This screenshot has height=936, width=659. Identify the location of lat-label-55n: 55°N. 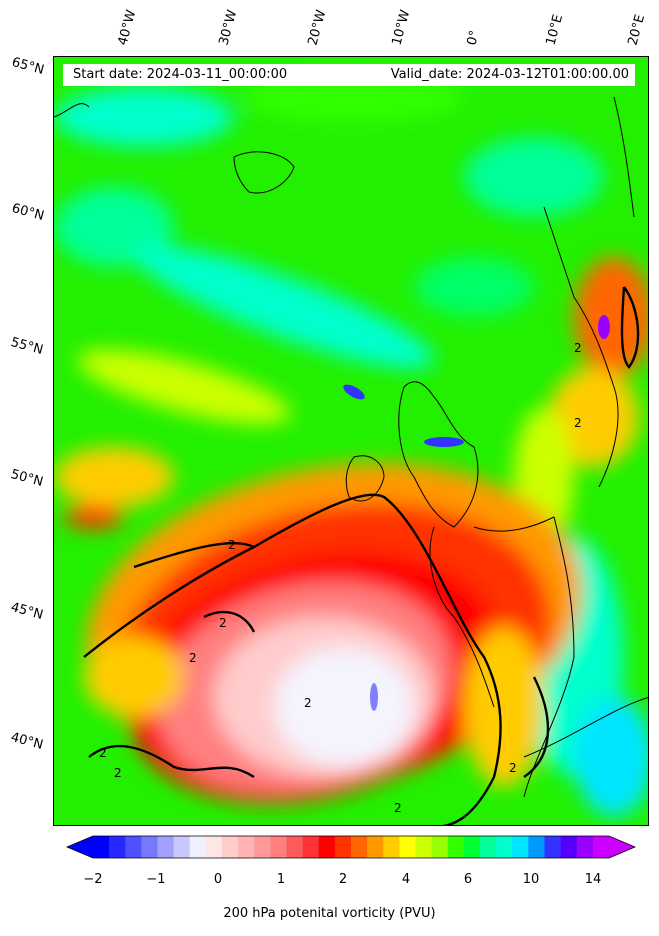
(27, 346).